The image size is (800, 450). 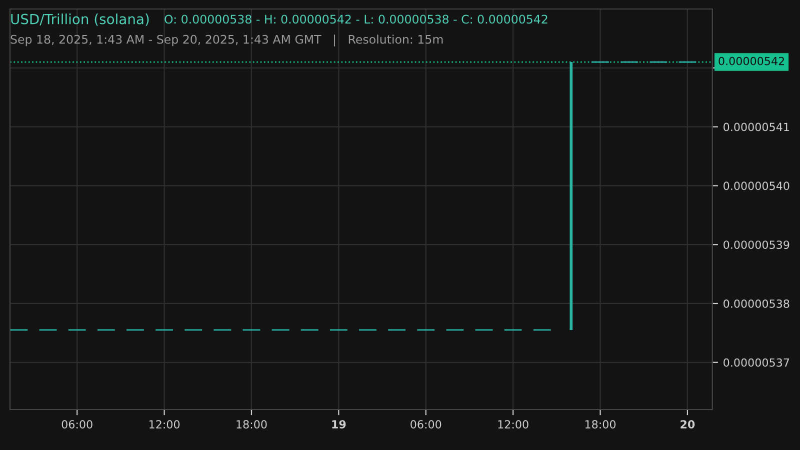 I want to click on ref-line-label: 0.00000542, so click(x=751, y=61).